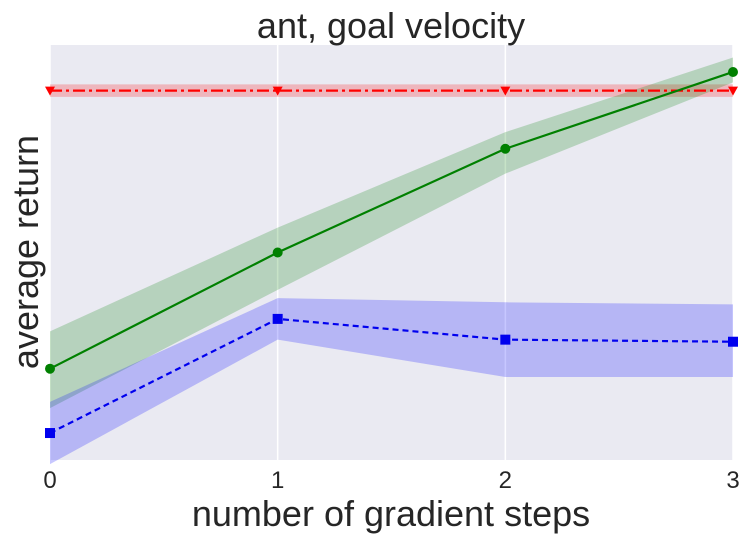 Image resolution: width=748 pixels, height=544 pixels. Describe the element at coordinates (505, 480) in the screenshot. I see `x-tick-label-2: 2` at that location.